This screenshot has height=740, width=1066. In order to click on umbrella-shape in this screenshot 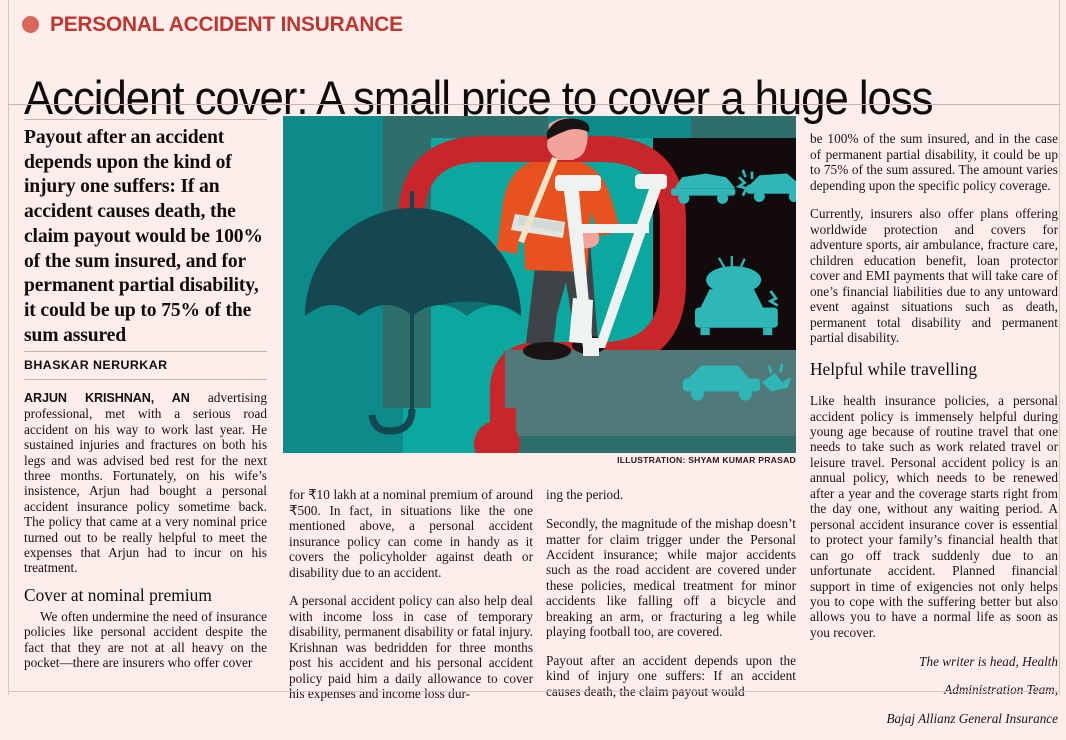, I will do `click(413, 313)`.